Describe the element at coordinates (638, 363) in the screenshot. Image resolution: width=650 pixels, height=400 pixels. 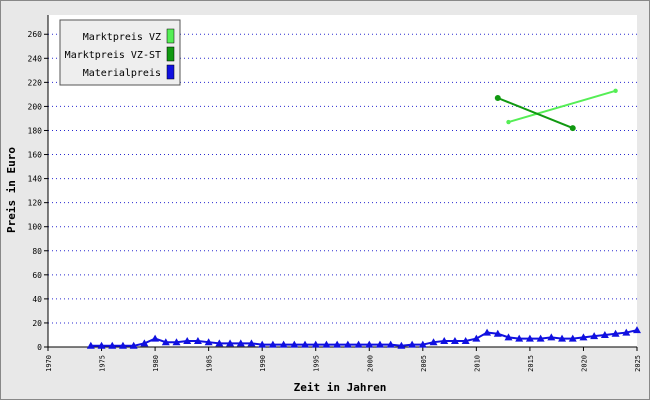
I see `x-tick-label: 2025` at that location.